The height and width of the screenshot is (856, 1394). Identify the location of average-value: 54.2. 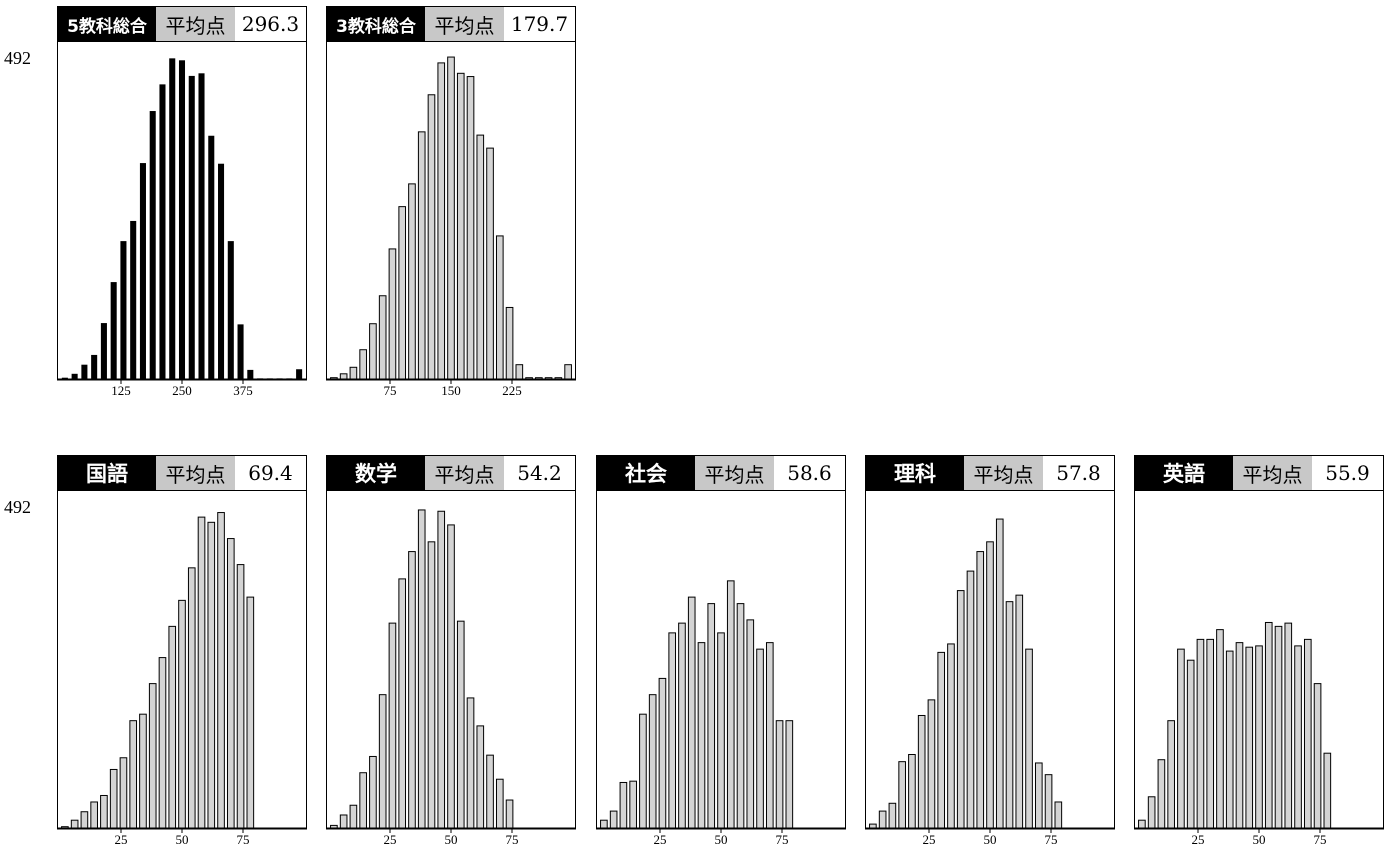
(539, 473).